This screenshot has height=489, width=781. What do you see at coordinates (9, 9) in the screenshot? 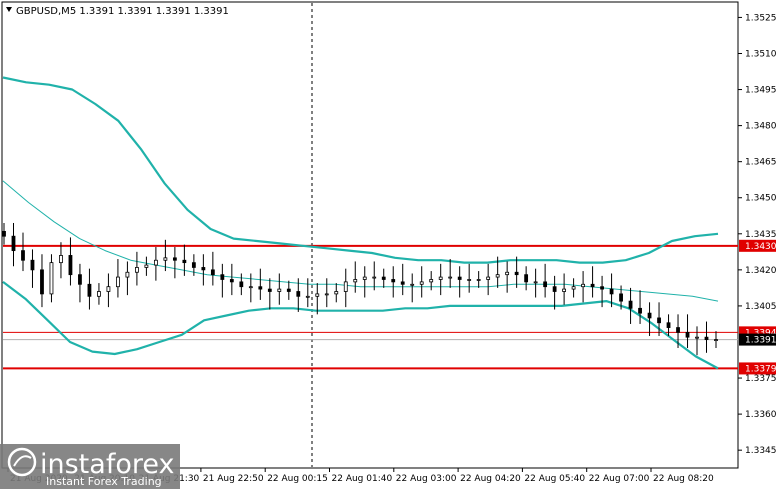
I see `chevron-down-icon` at bounding box center [9, 9].